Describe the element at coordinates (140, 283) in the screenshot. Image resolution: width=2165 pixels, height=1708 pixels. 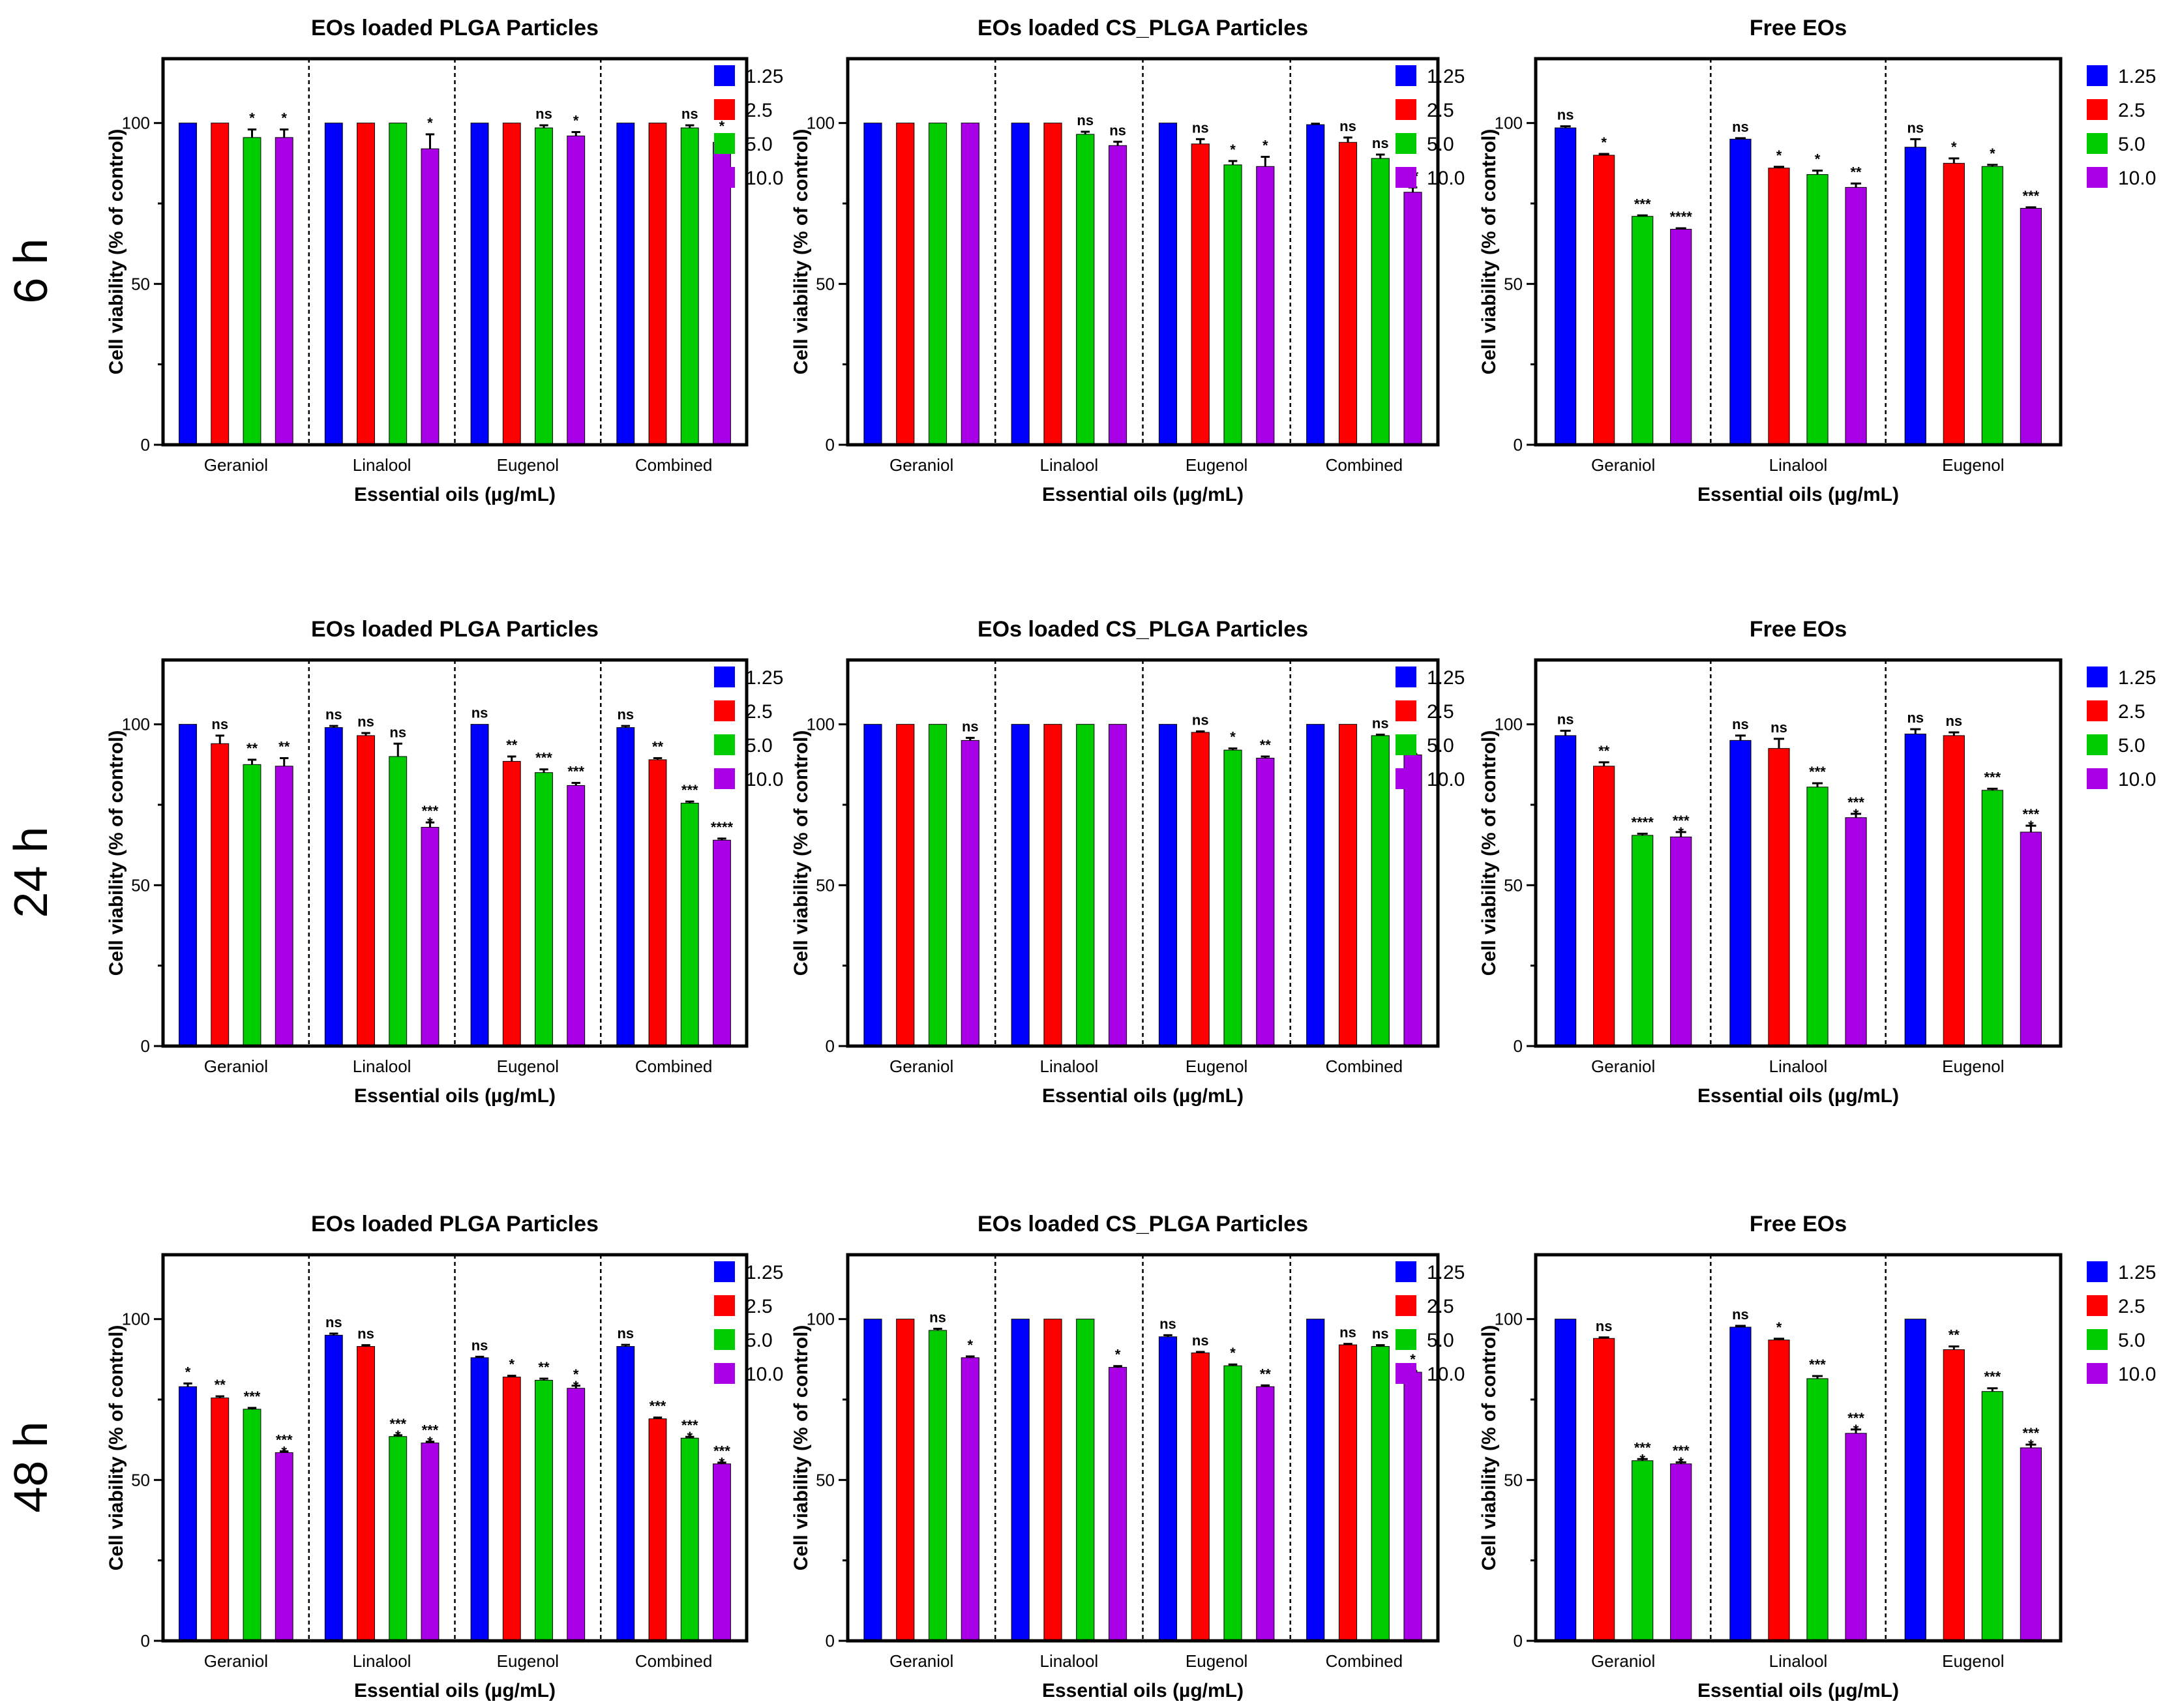
I see `y-tick-label: 50` at that location.